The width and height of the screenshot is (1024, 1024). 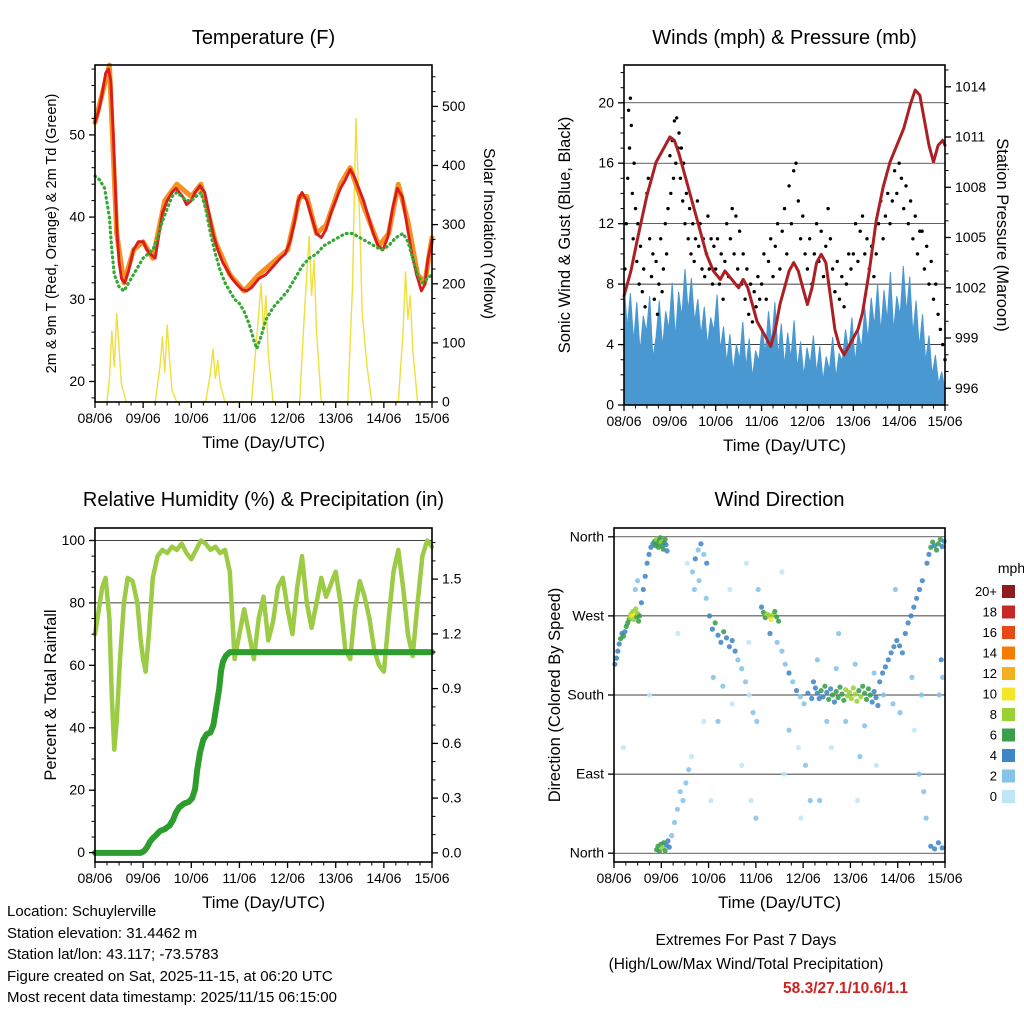 I want to click on x-tick-label: 14/06, so click(x=383, y=878).